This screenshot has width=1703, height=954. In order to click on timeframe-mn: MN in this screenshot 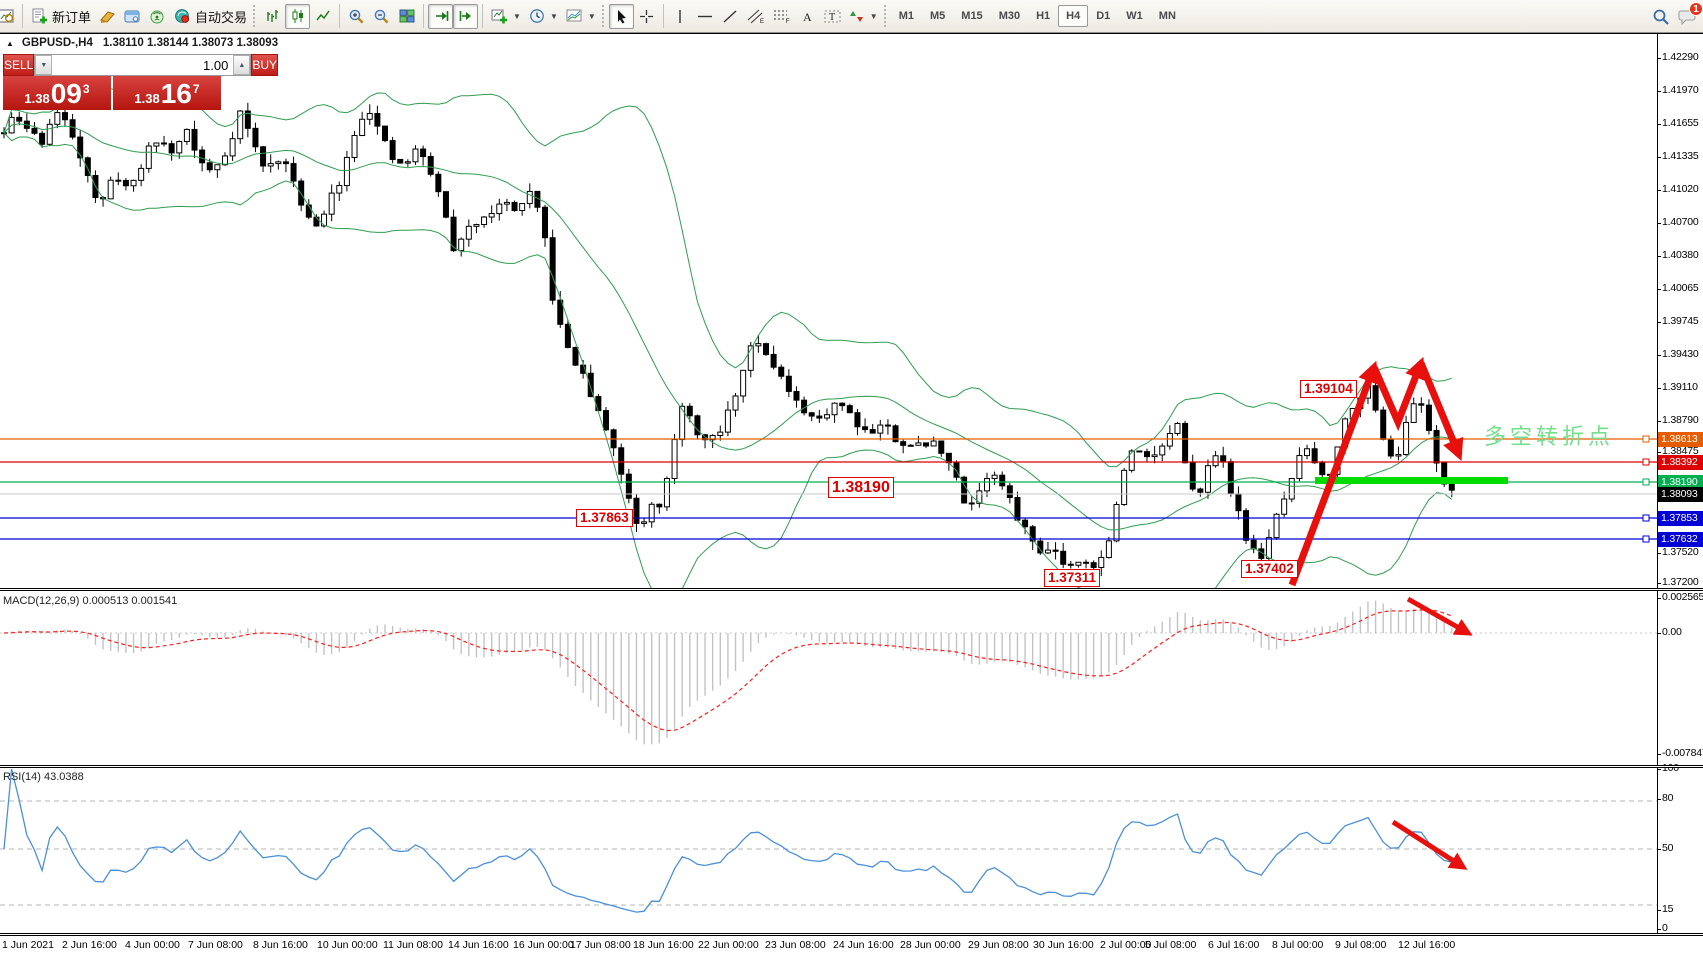, I will do `click(1167, 16)`.